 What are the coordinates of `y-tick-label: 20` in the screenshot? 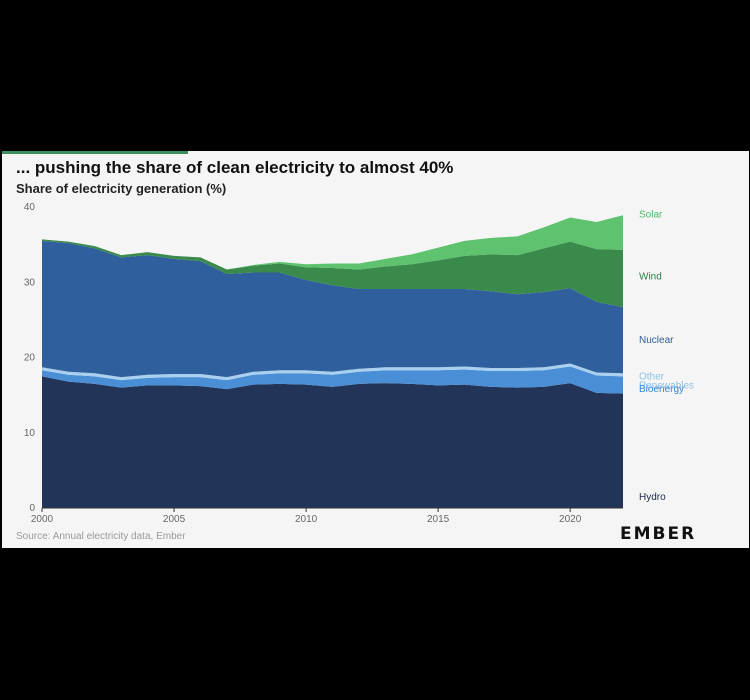 It's located at (30, 358).